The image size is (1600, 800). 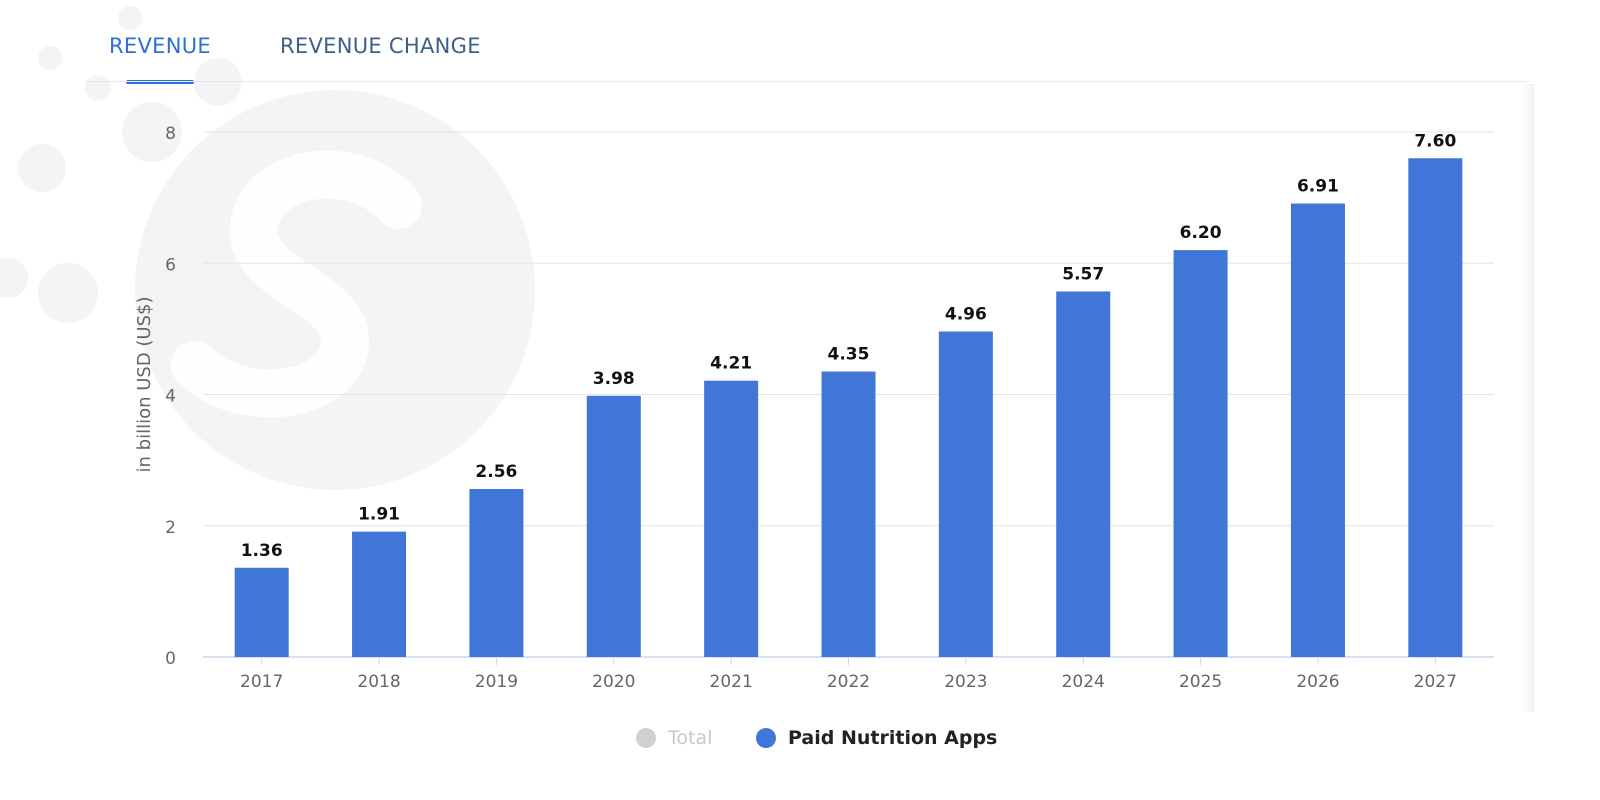 What do you see at coordinates (1083, 274) in the screenshot?
I see `data-label: 5.57` at bounding box center [1083, 274].